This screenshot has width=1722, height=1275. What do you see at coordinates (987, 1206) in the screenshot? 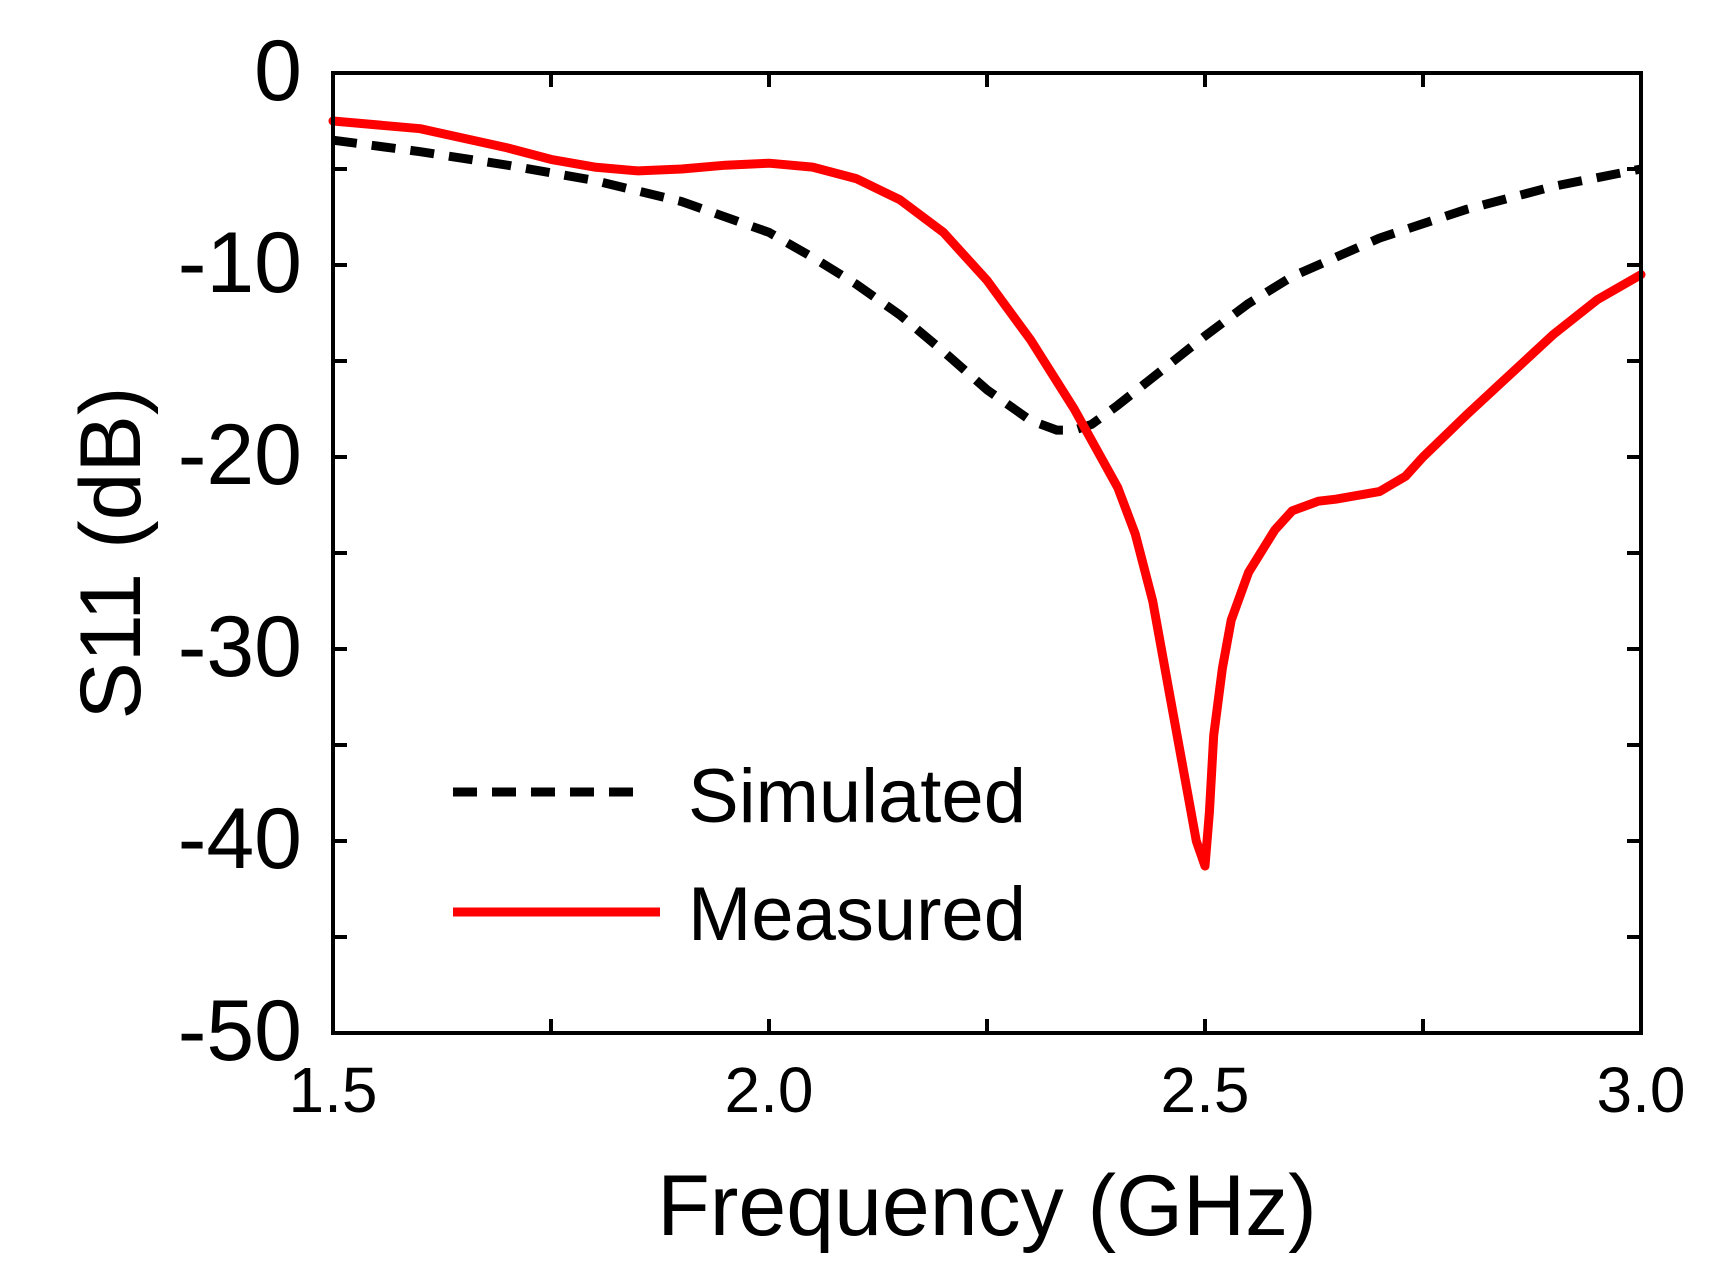
I see `x-axis-title: Frequency (GHz)` at bounding box center [987, 1206].